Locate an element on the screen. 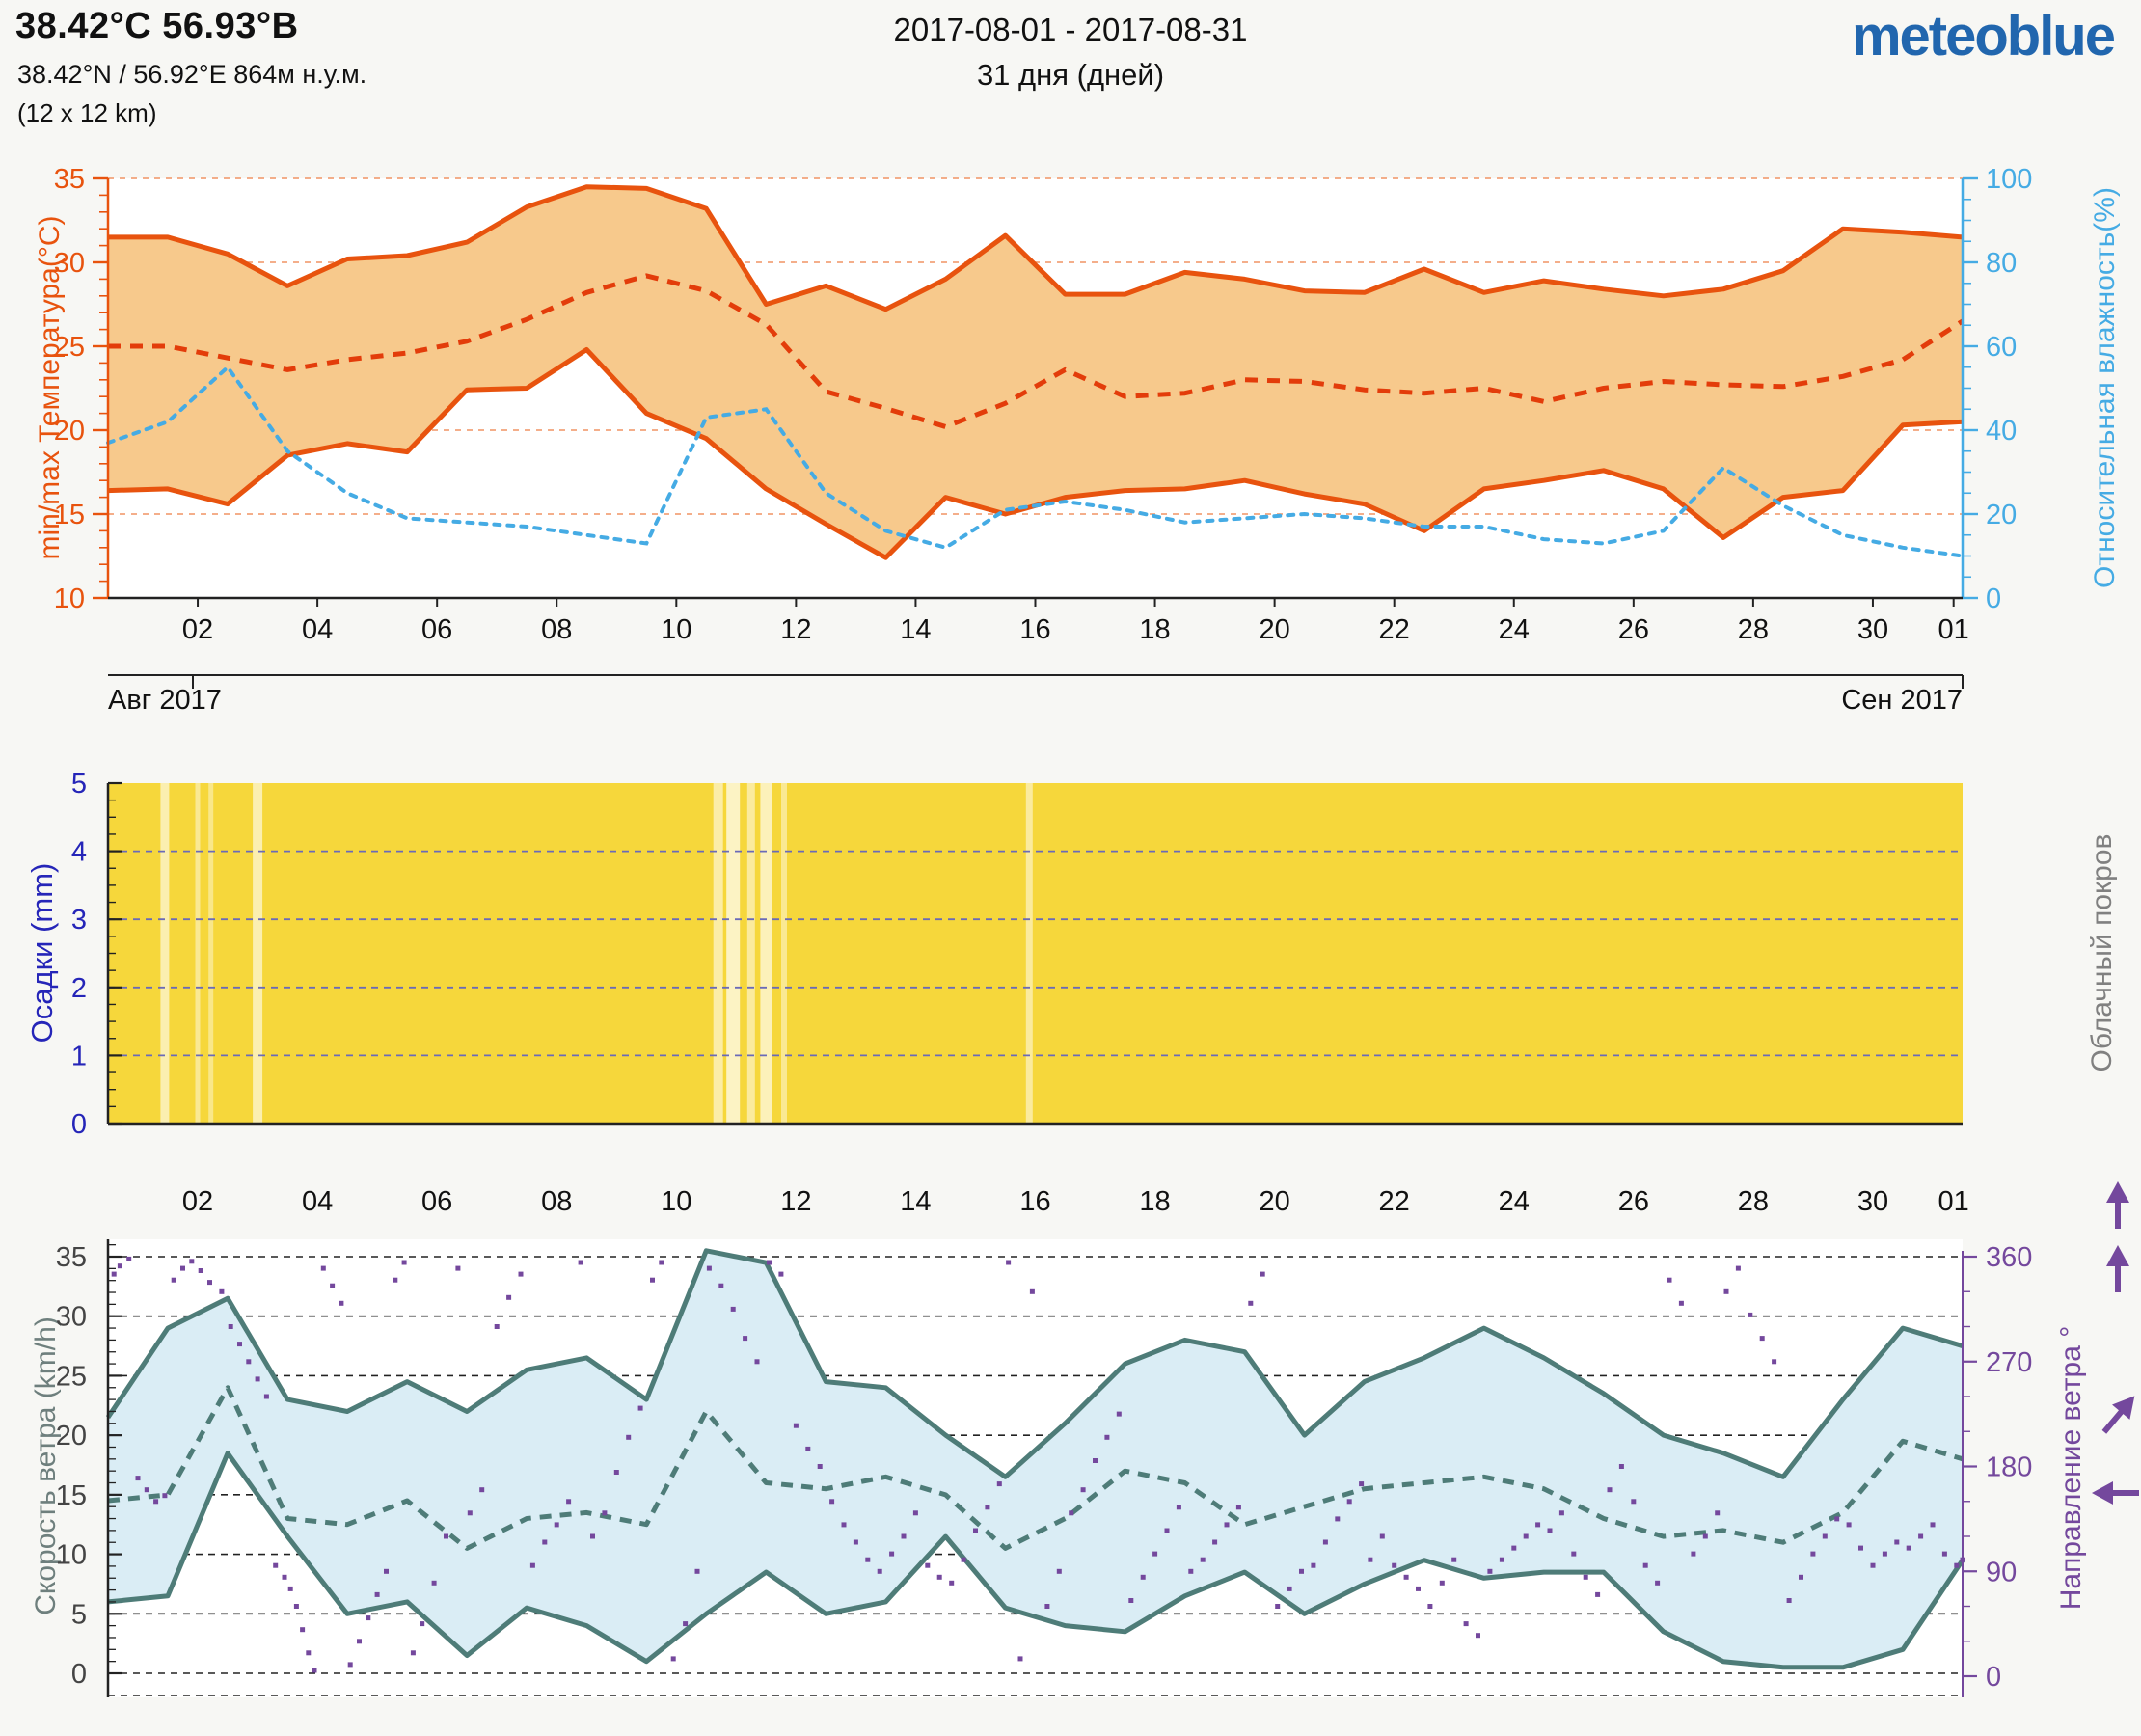 The height and width of the screenshot is (1736, 2141). svg-text: 40 is located at coordinates (2002, 431).